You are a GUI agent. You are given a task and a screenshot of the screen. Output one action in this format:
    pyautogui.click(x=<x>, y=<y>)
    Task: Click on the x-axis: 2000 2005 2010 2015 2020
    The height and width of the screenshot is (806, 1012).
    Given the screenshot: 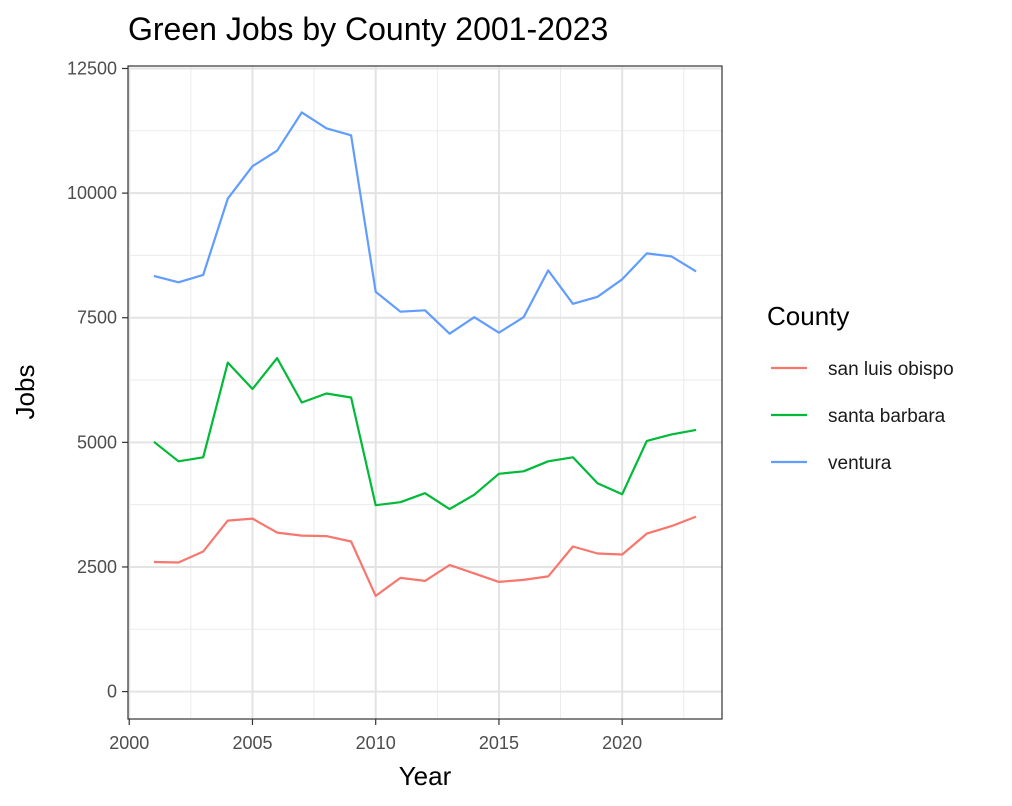 What is the action you would take?
    pyautogui.click(x=375, y=736)
    